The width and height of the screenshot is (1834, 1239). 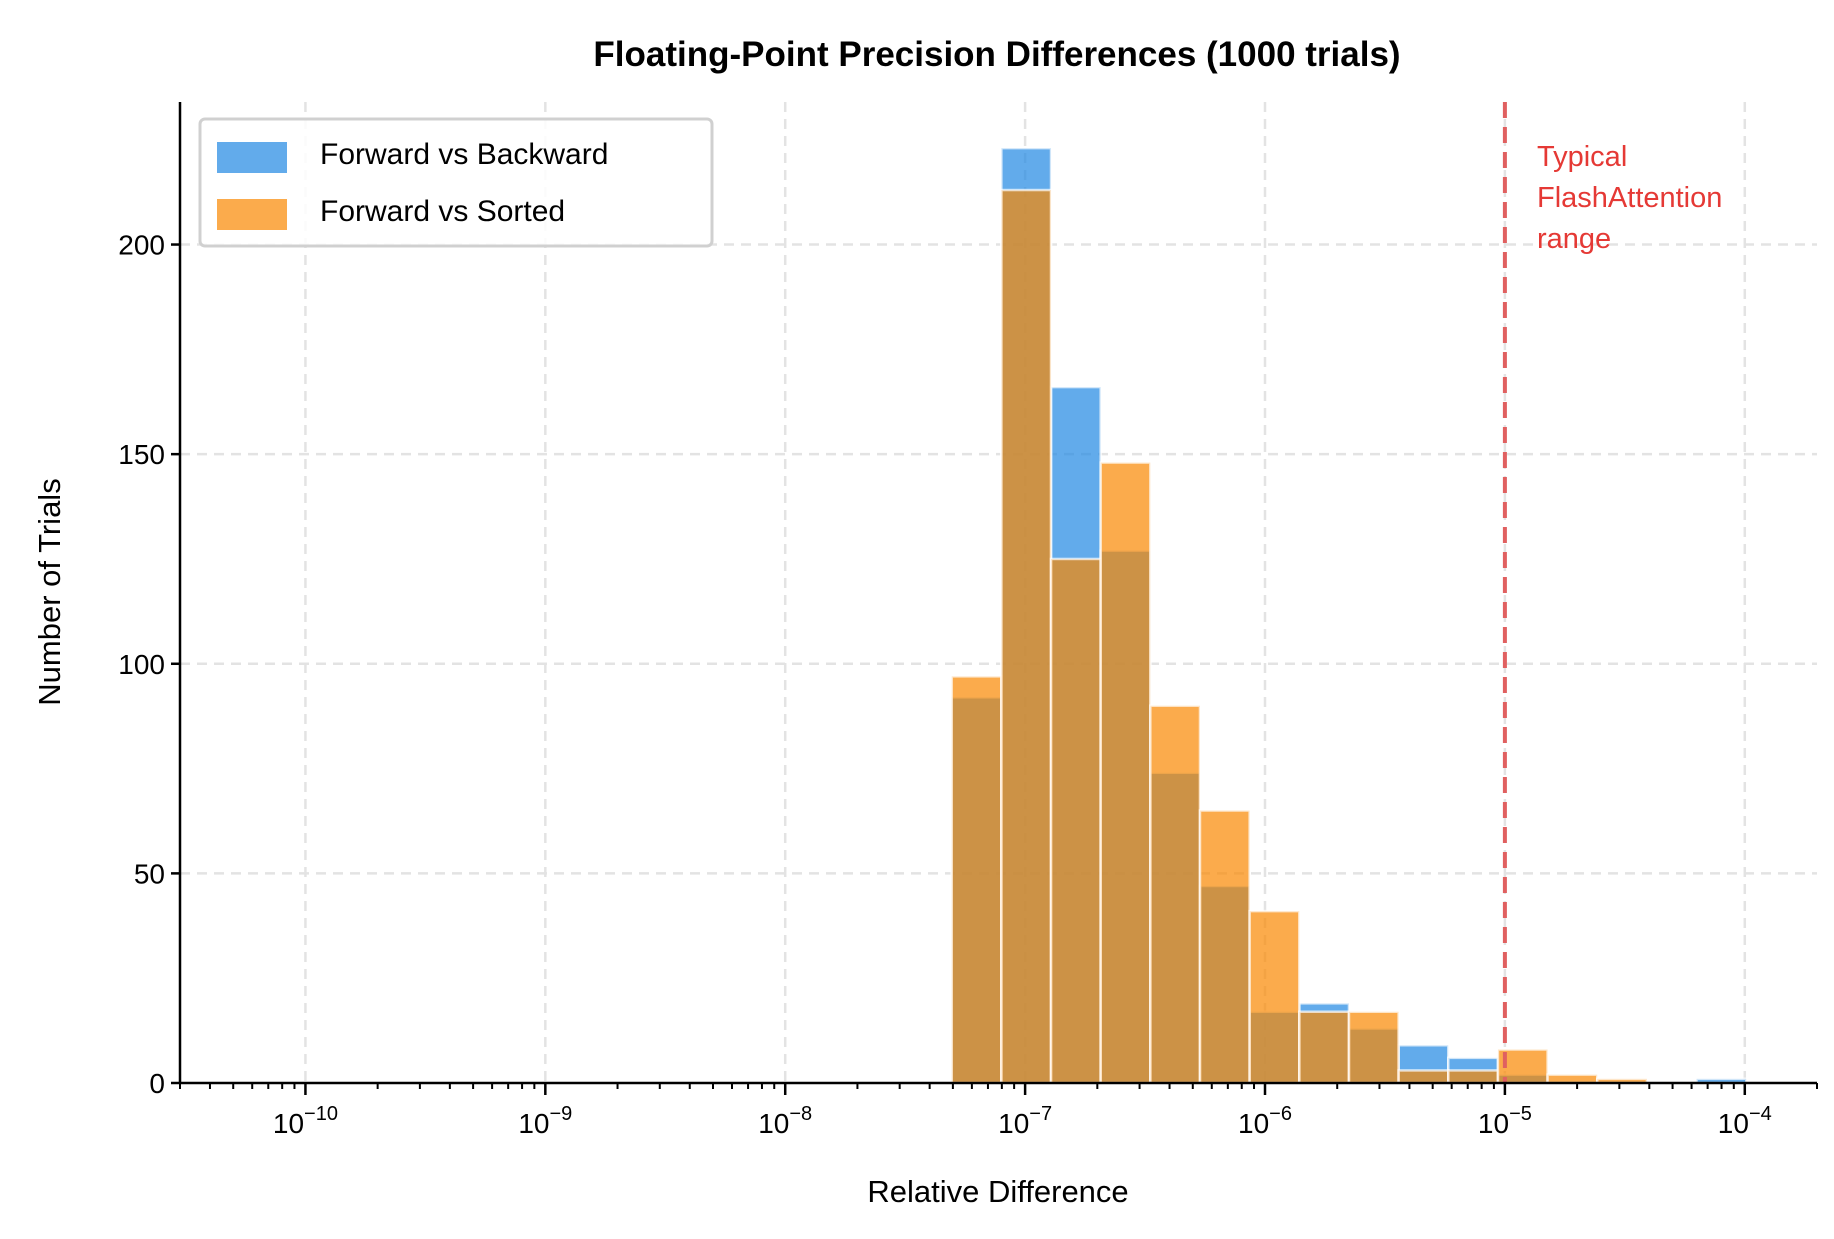 What do you see at coordinates (49, 591) in the screenshot?
I see `y-axis-label: Number of Trials` at bounding box center [49, 591].